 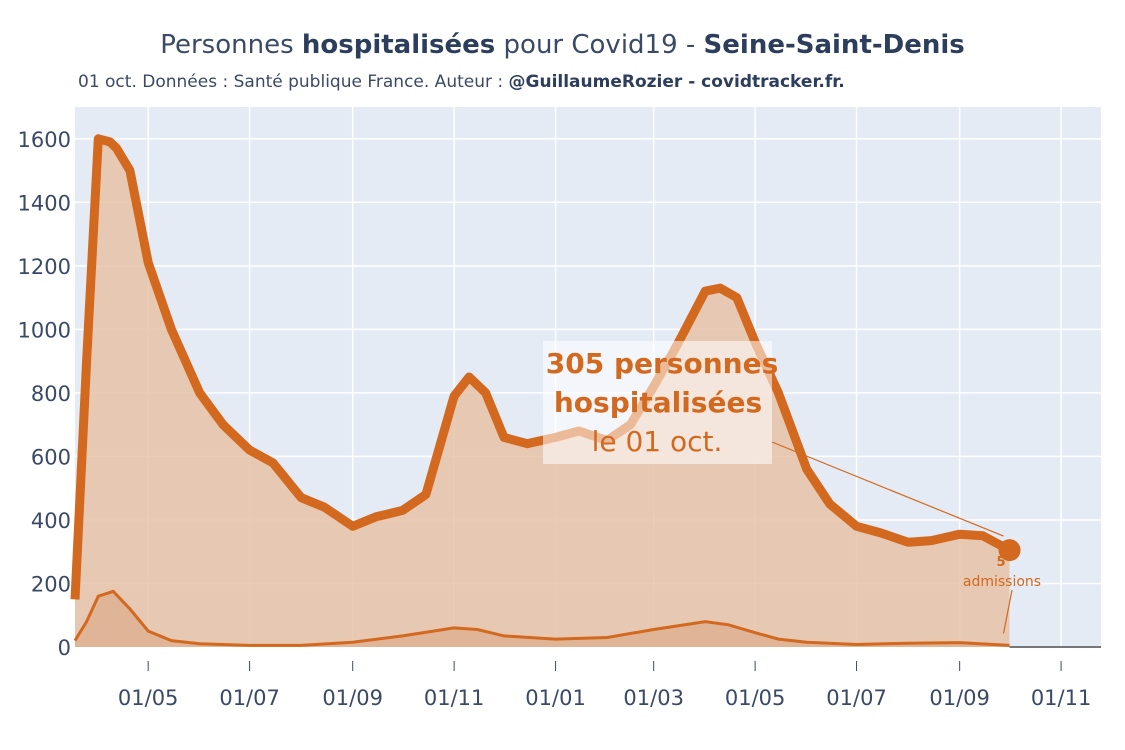 I want to click on admissions-area, so click(x=542, y=619).